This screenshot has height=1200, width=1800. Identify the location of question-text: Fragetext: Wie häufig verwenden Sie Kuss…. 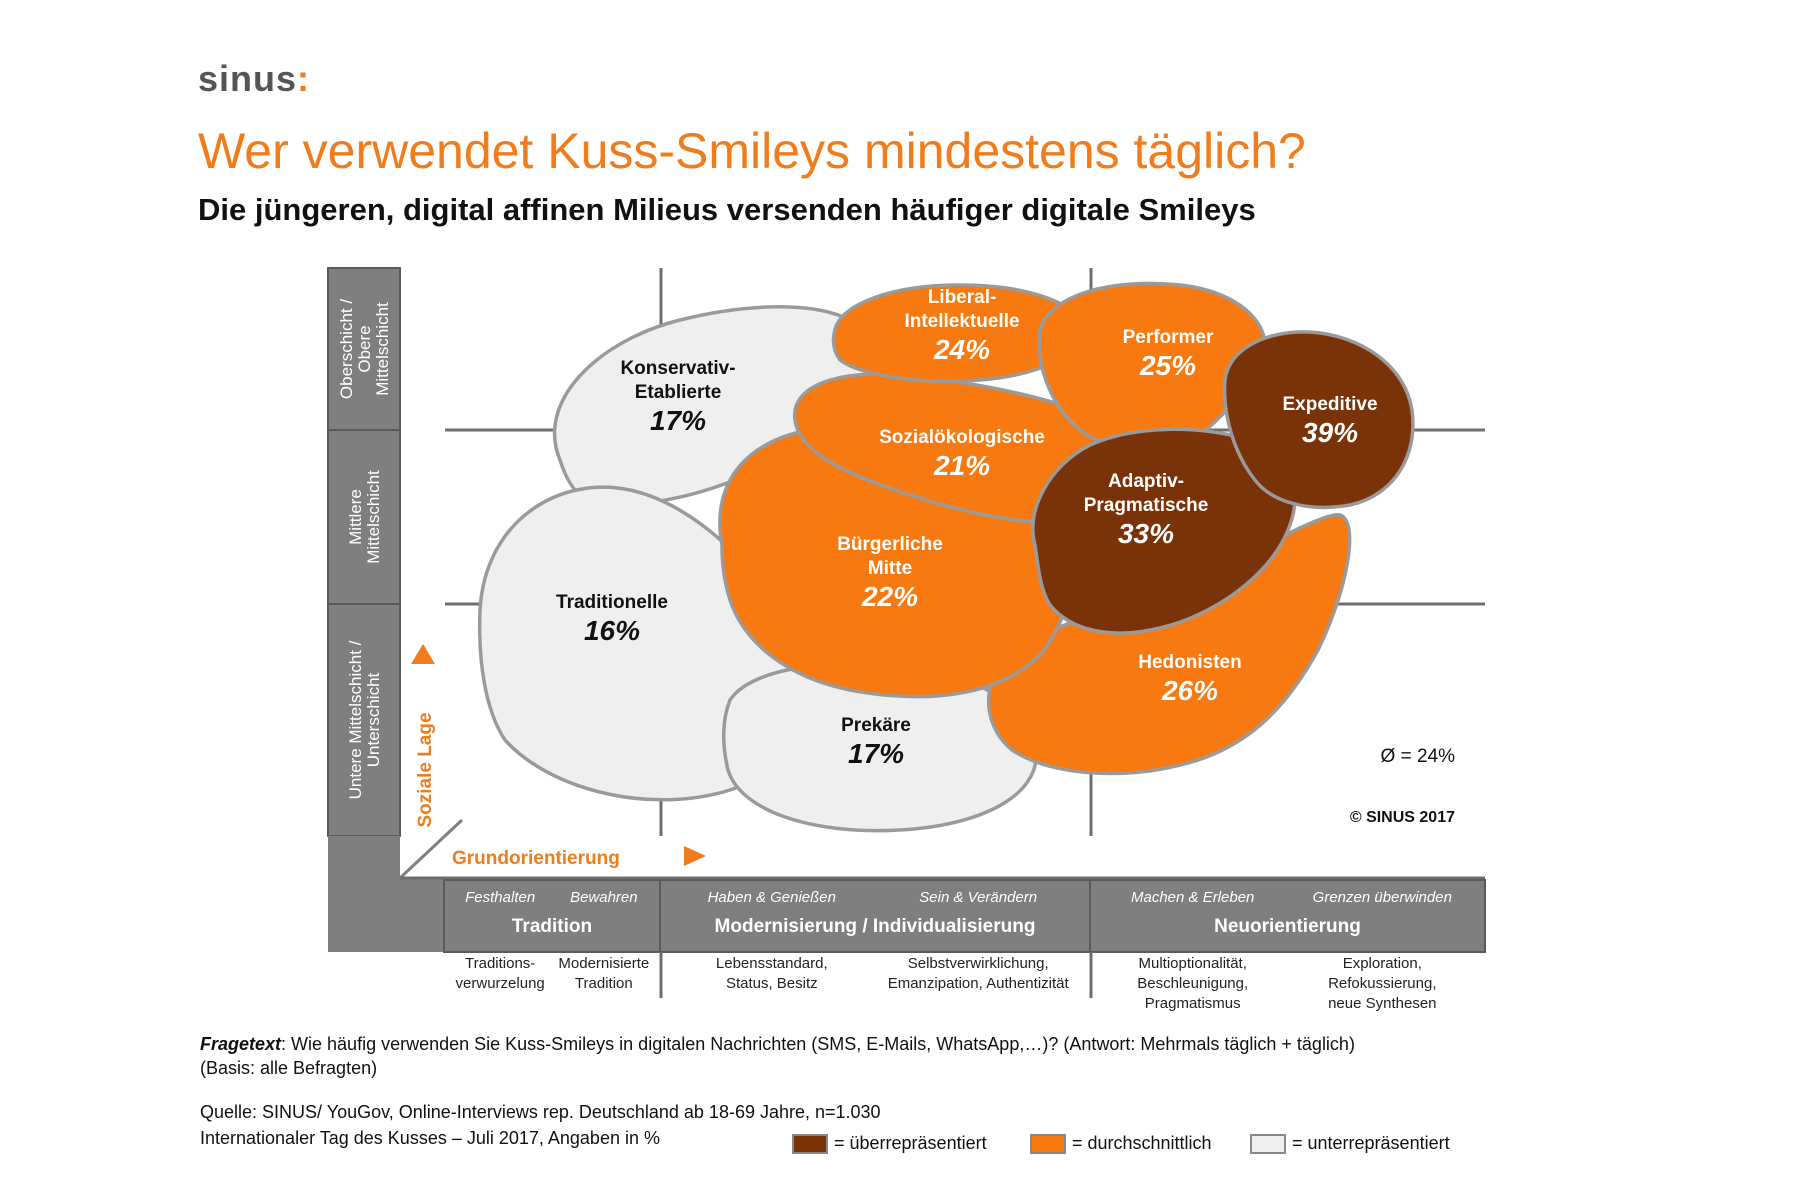
(777, 1044).